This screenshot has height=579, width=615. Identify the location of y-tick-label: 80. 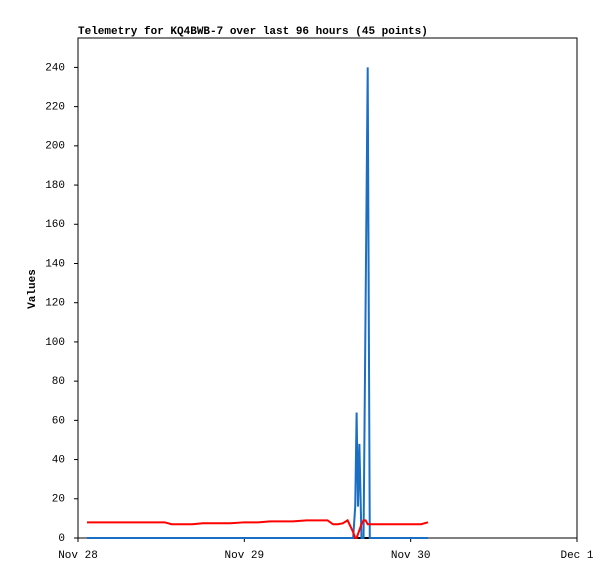
(58, 382).